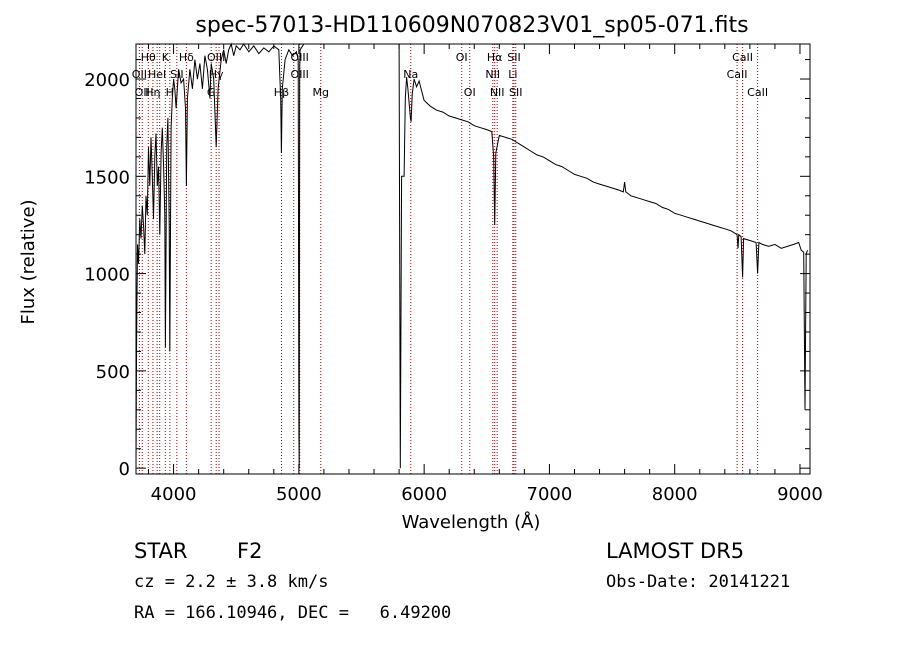 Image resolution: width=900 pixels, height=649 pixels. What do you see at coordinates (157, 74) in the screenshot?
I see `line-label: HeI` at bounding box center [157, 74].